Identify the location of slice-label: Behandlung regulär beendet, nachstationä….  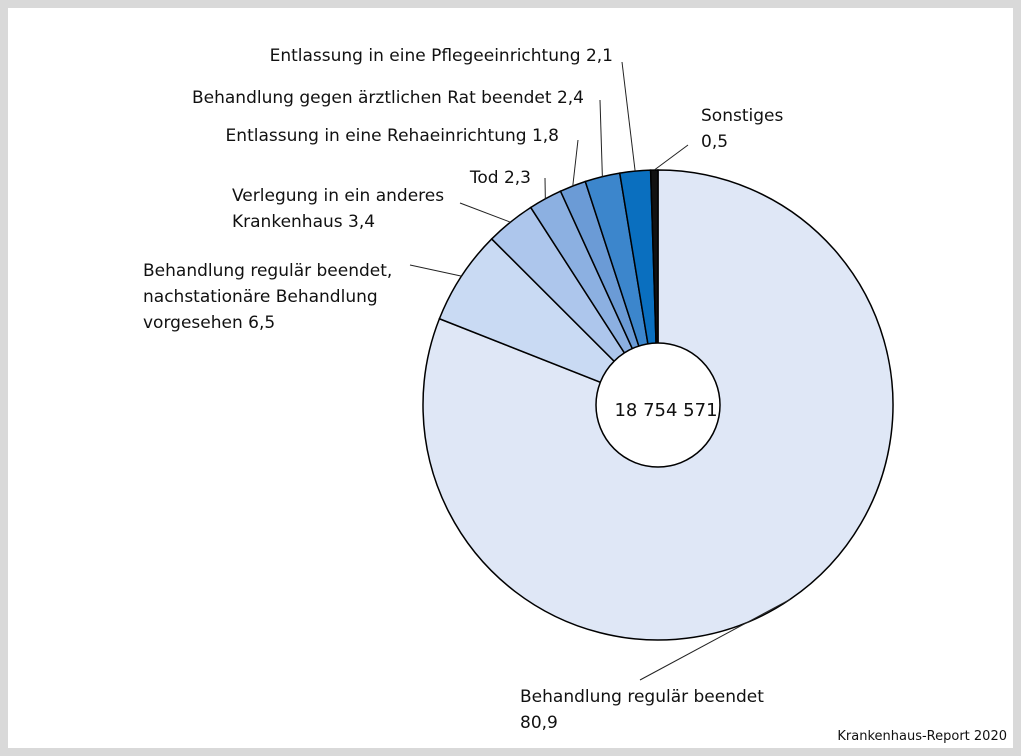
(278, 297).